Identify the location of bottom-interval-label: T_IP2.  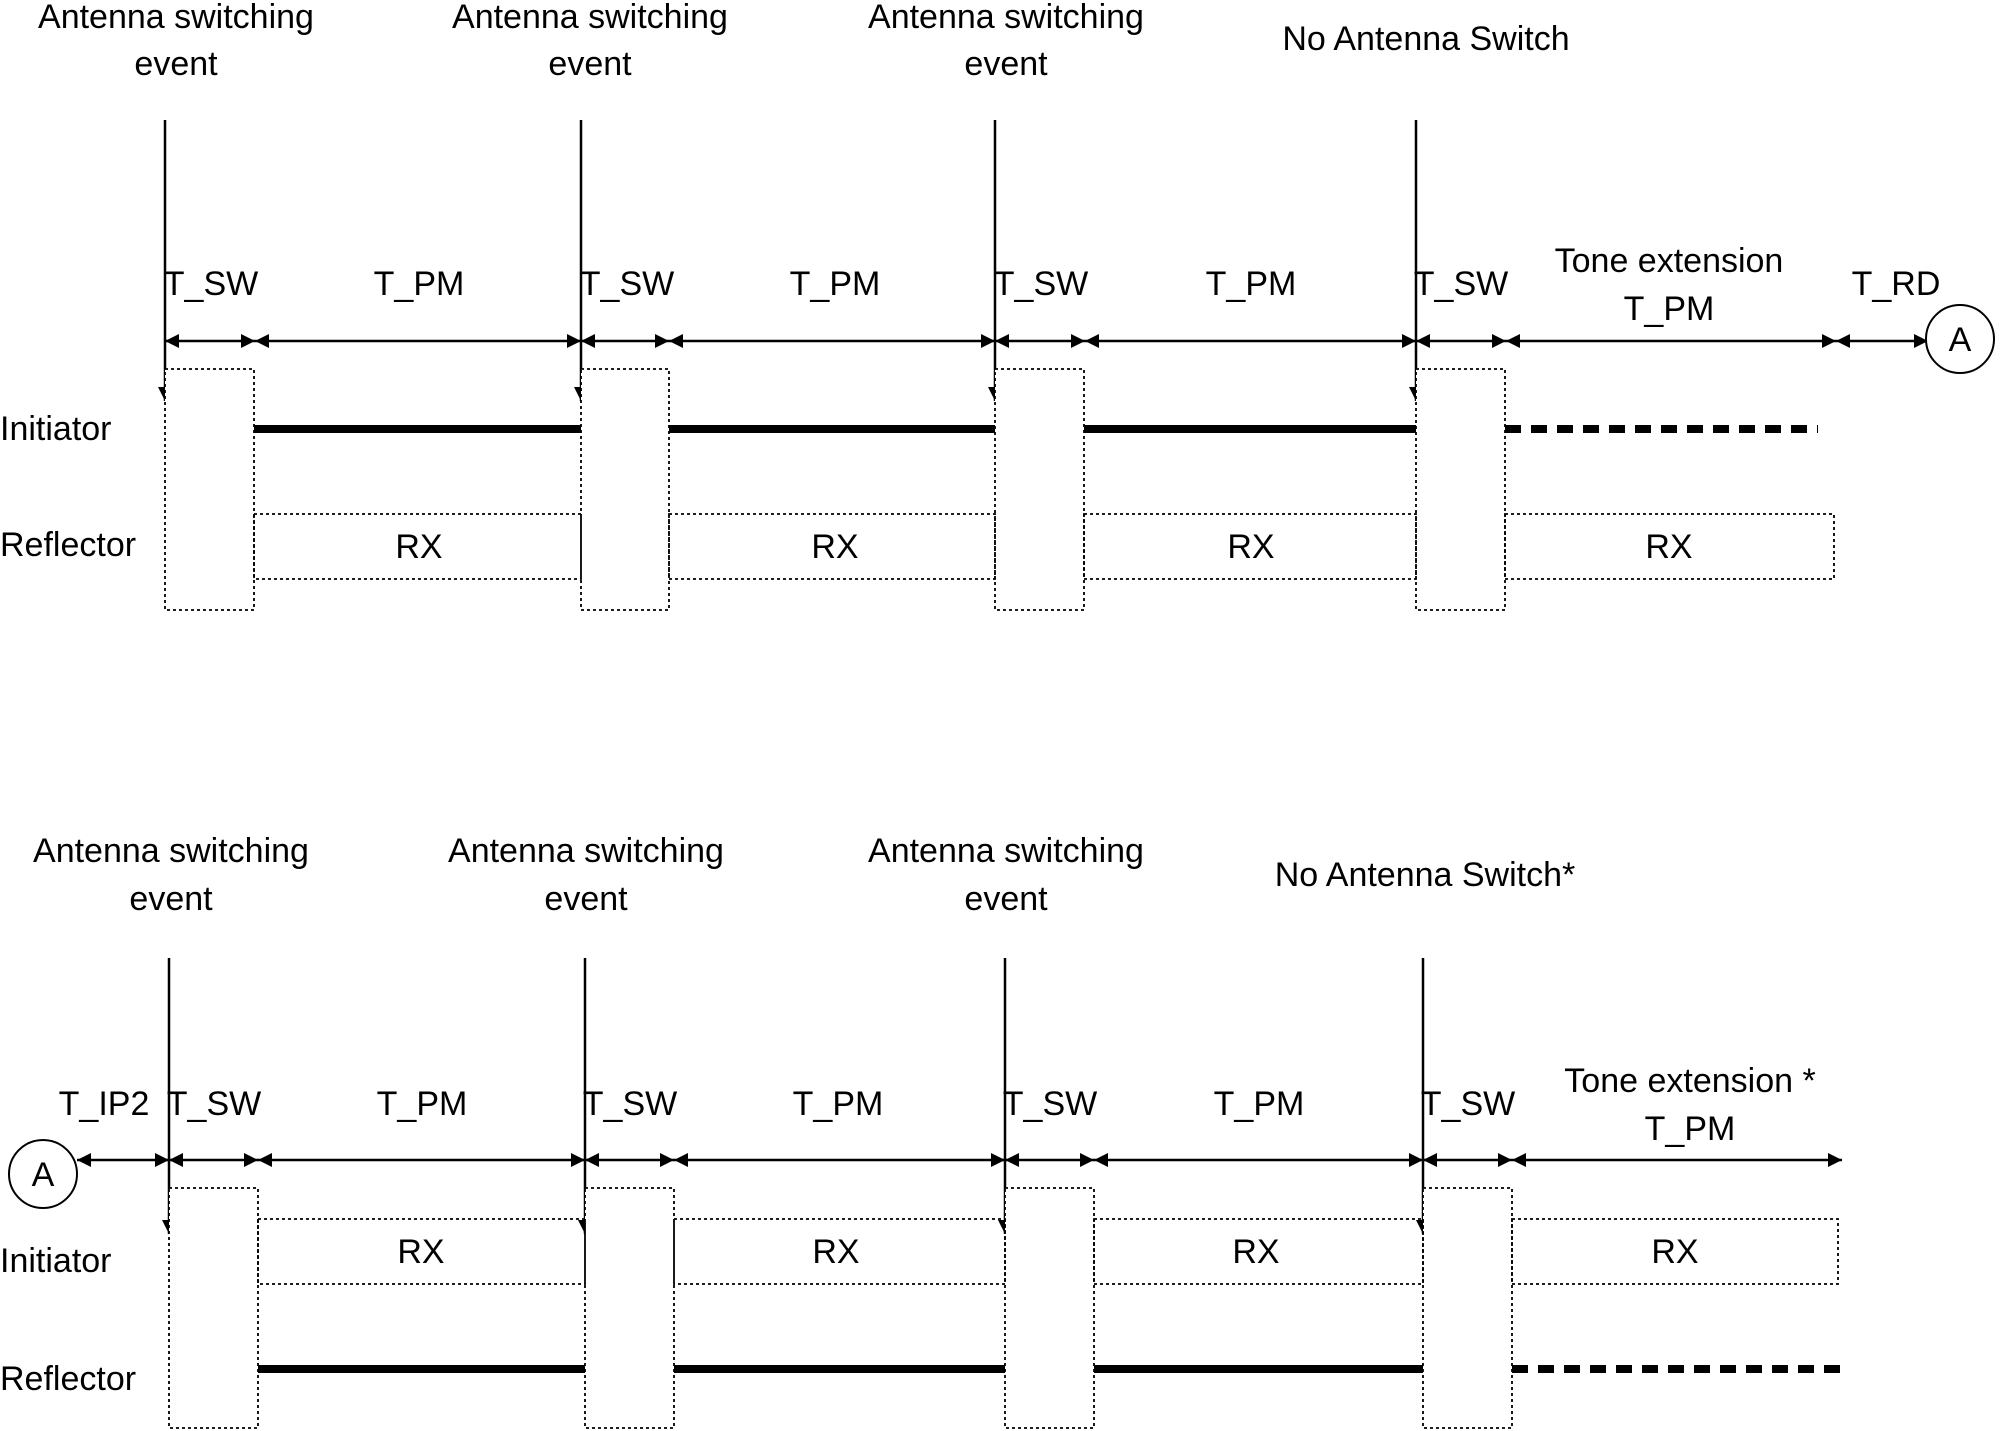
(104, 1104).